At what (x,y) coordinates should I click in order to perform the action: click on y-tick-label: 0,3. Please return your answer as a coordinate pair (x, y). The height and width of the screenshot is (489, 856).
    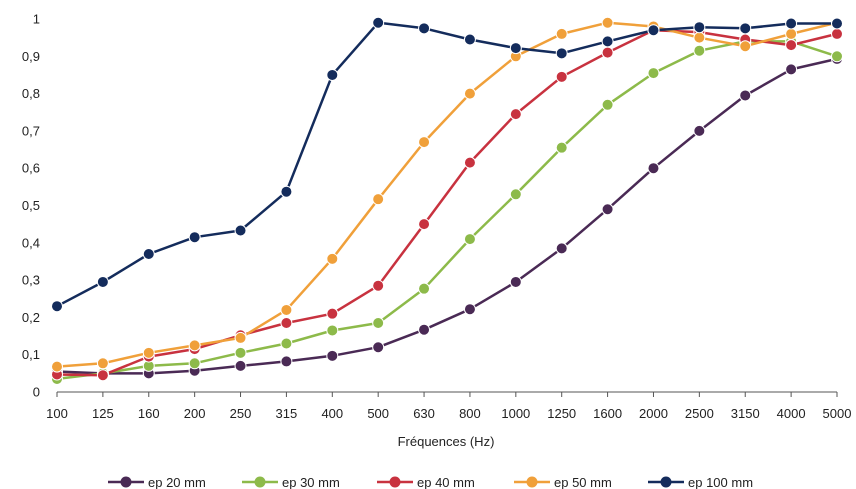
    Looking at the image, I should click on (31, 280).